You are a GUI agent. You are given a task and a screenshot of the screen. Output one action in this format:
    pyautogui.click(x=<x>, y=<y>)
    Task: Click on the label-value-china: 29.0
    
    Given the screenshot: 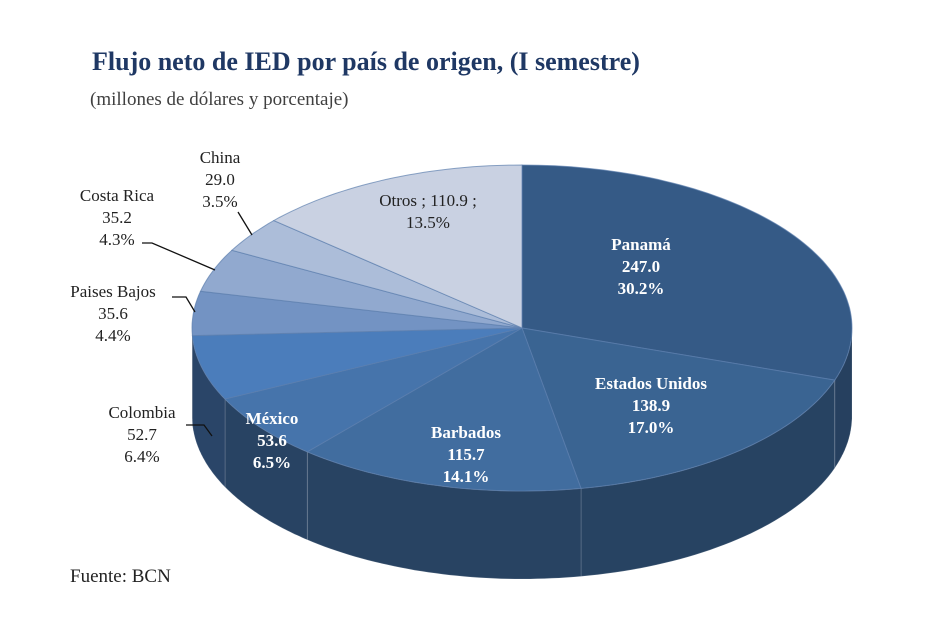 What is the action you would take?
    pyautogui.click(x=220, y=179)
    